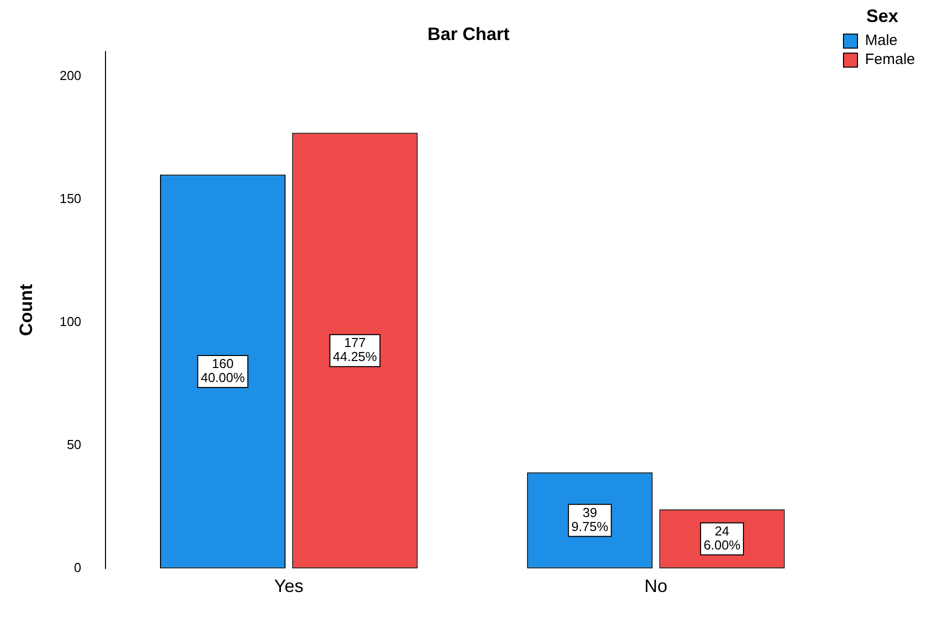 Image resolution: width=937 pixels, height=618 pixels. What do you see at coordinates (722, 537) in the screenshot?
I see `data-label: 24 6.00%` at bounding box center [722, 537].